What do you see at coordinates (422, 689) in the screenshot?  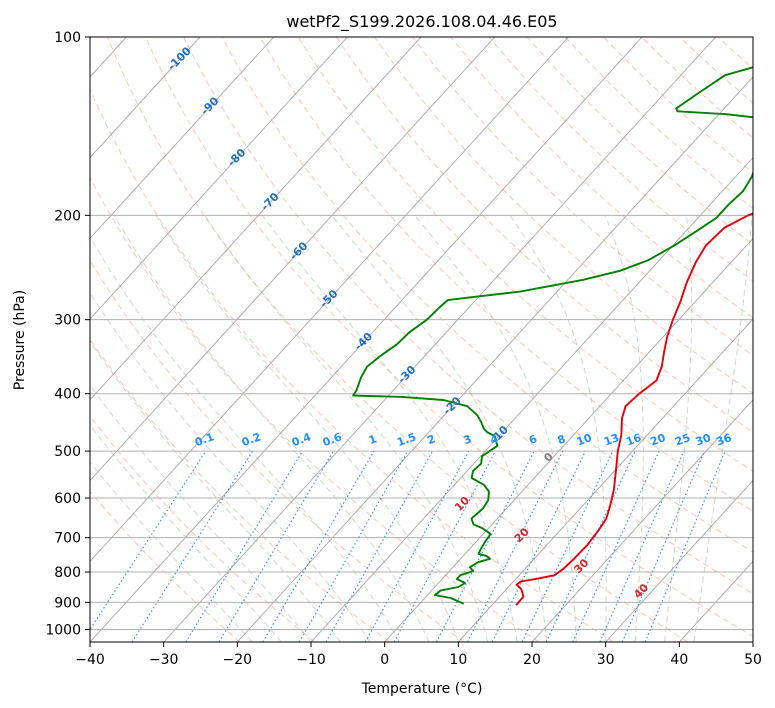 I see `x-axis-label: Temperature (°C)` at bounding box center [422, 689].